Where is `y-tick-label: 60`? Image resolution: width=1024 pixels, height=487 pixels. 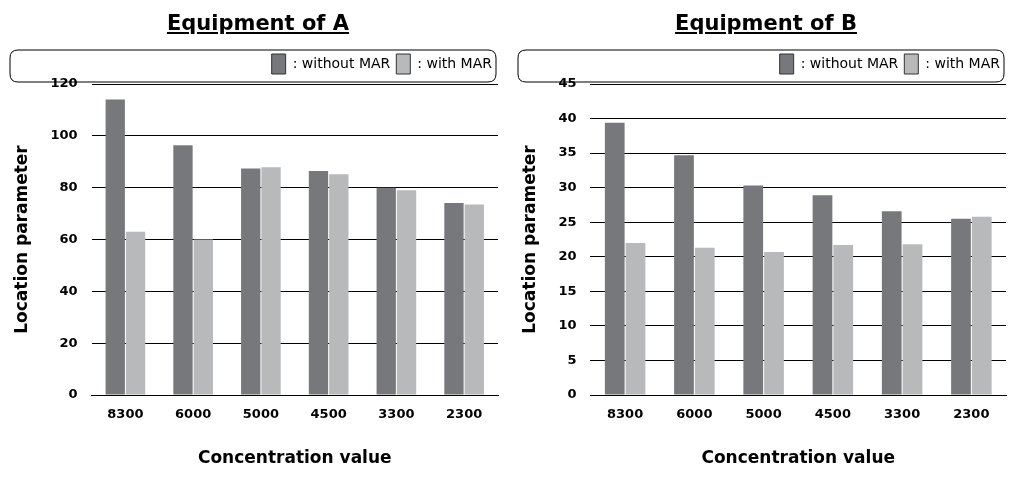 y-tick-label: 60 is located at coordinates (68, 238).